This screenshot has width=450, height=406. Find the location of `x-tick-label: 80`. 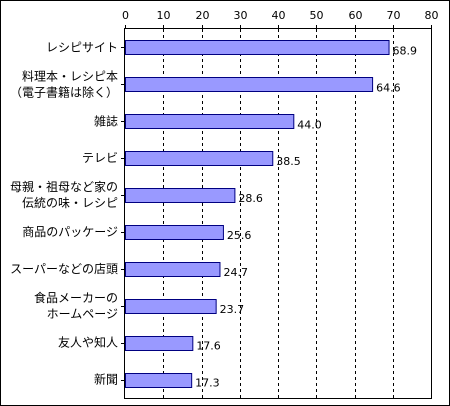

x-tick-label: 80 is located at coordinates (432, 15).